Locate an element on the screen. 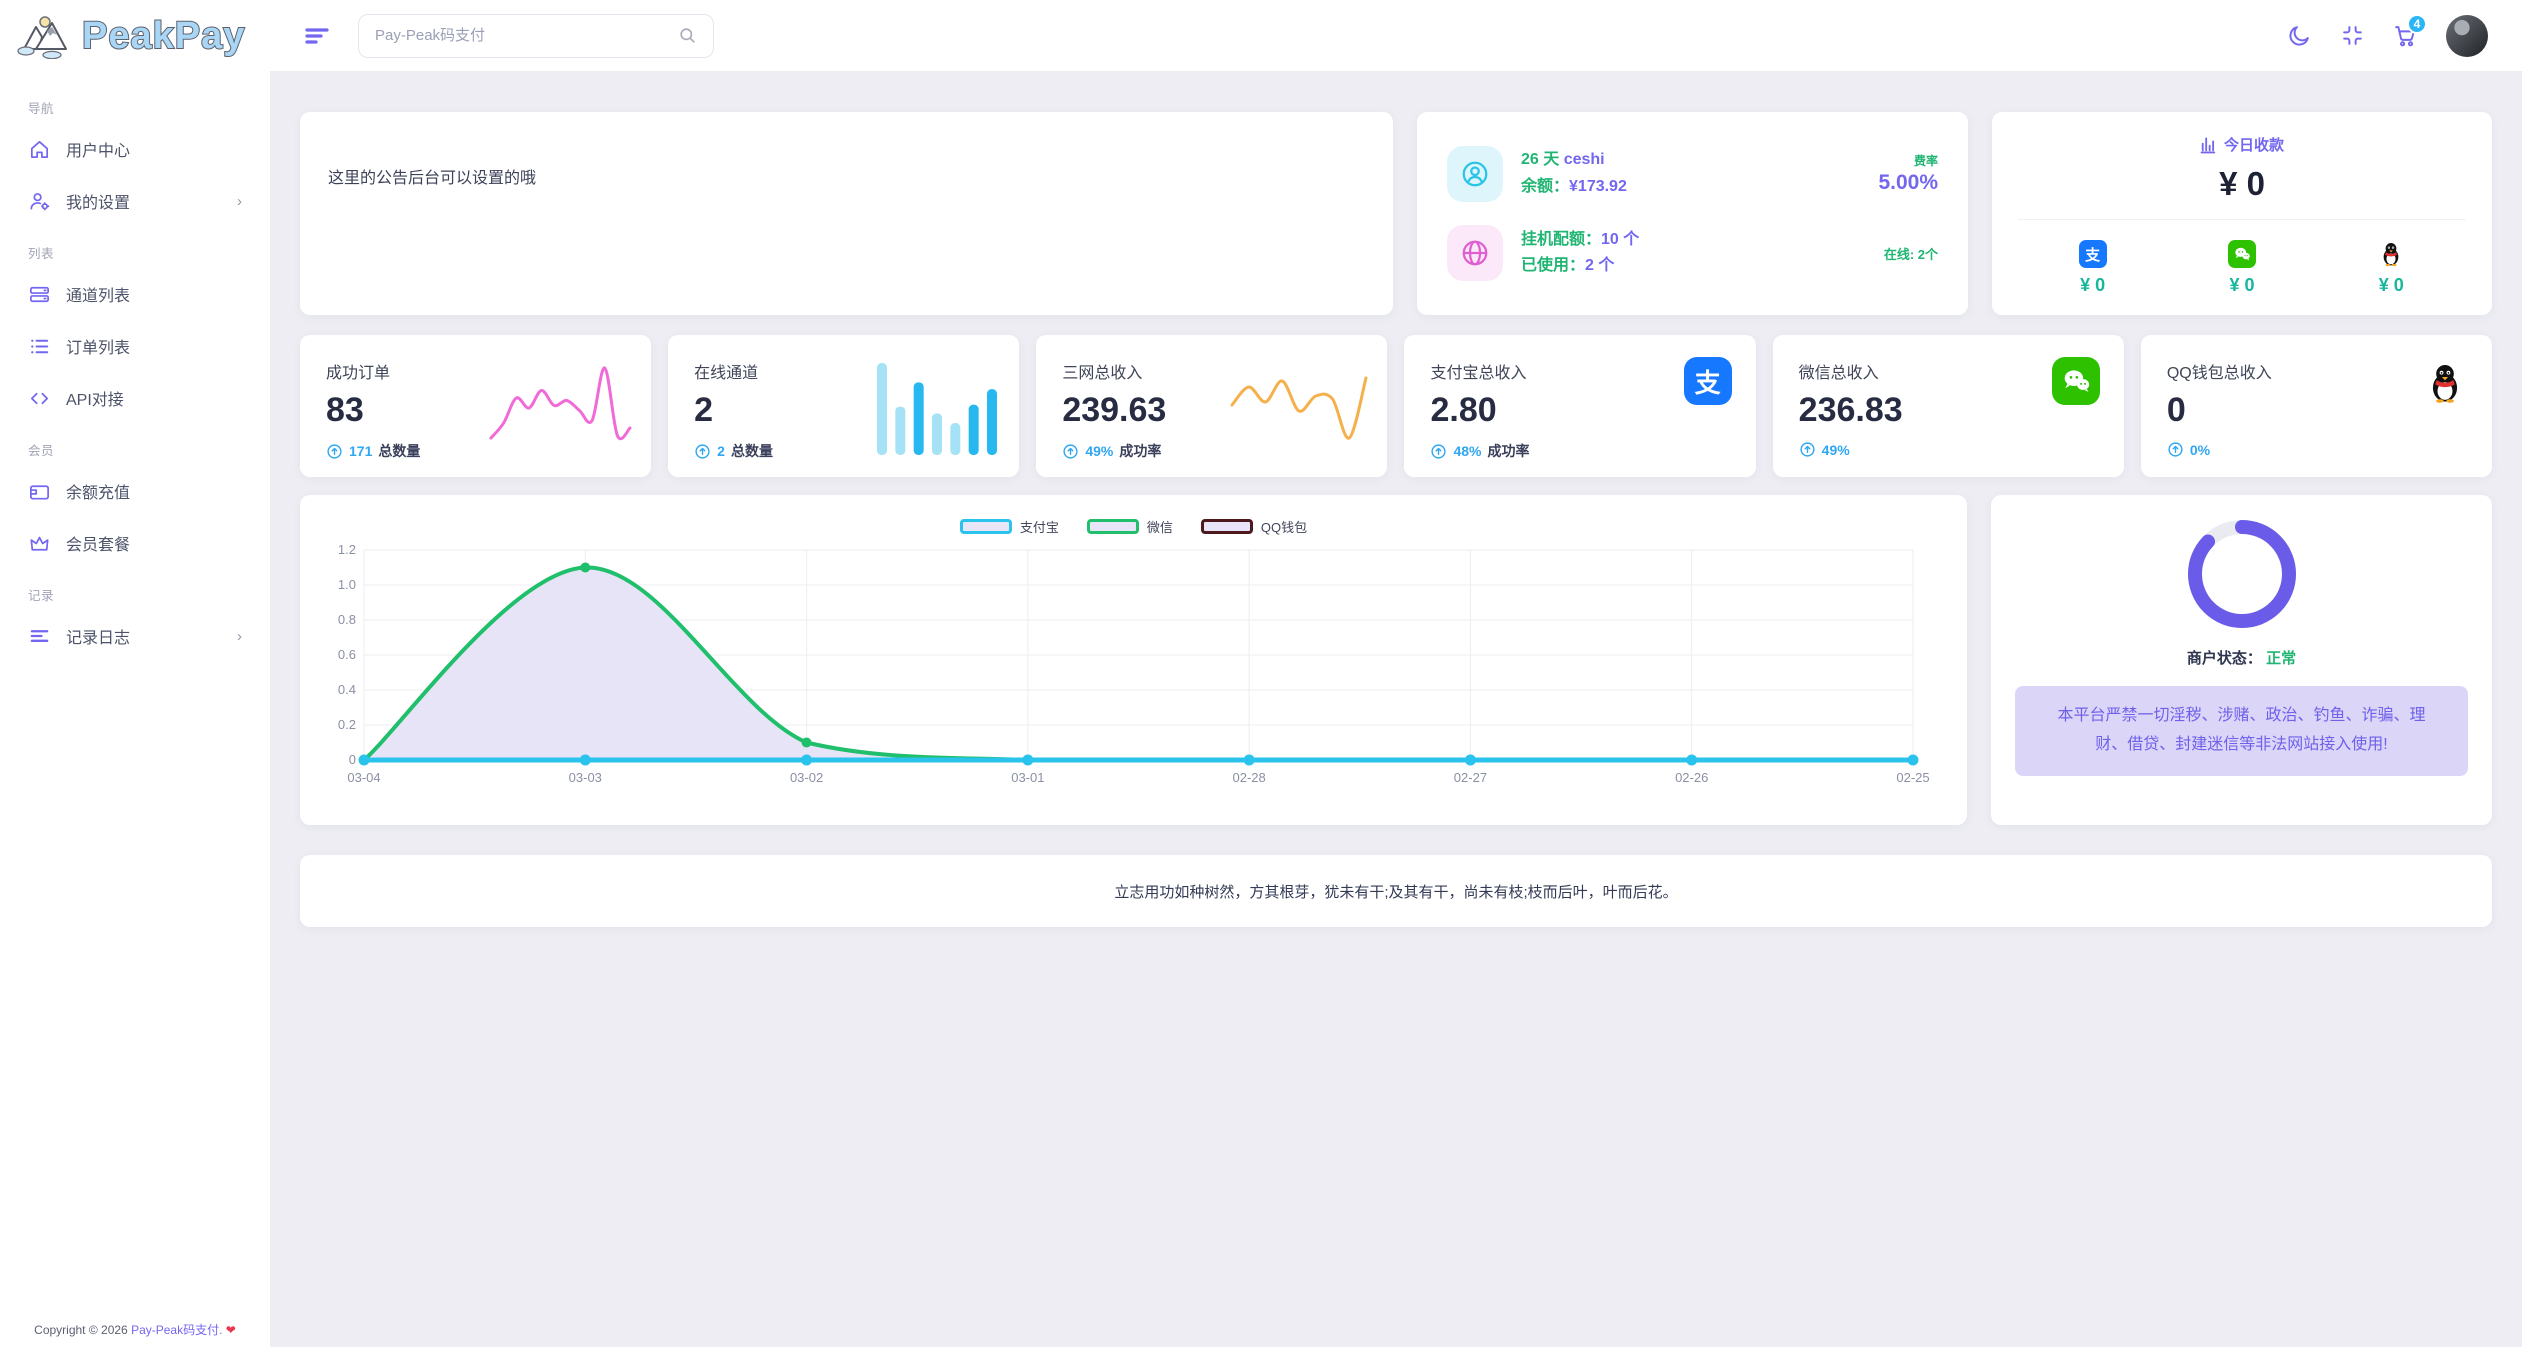 The height and width of the screenshot is (1347, 2522). stat-value: 2.80 is located at coordinates (1463, 410).